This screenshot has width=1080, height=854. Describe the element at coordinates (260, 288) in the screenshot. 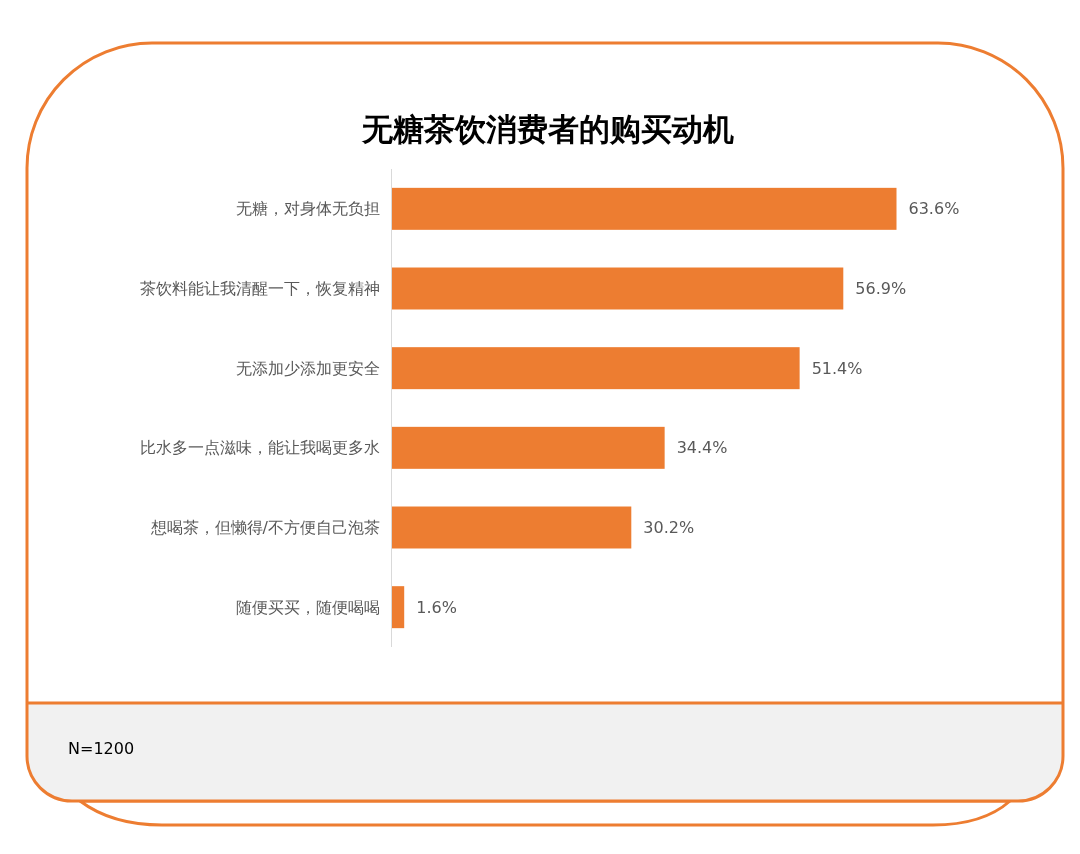

I see `y-tick-label: 茶饮料能让我清醒一下，恢复精神` at that location.